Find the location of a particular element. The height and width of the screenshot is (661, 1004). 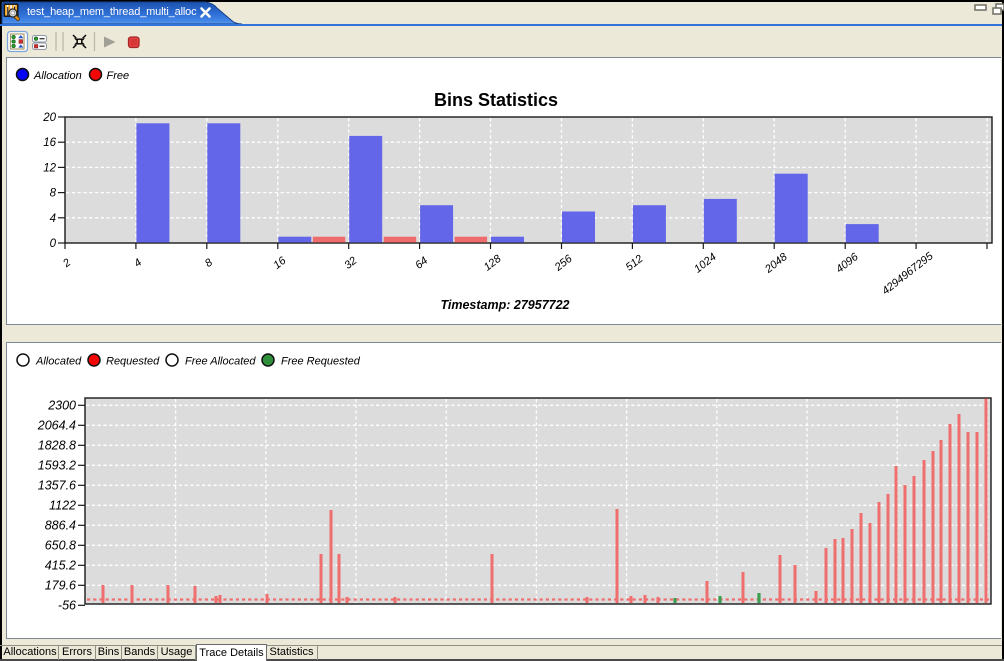

svg-text: 128 is located at coordinates (493, 262).